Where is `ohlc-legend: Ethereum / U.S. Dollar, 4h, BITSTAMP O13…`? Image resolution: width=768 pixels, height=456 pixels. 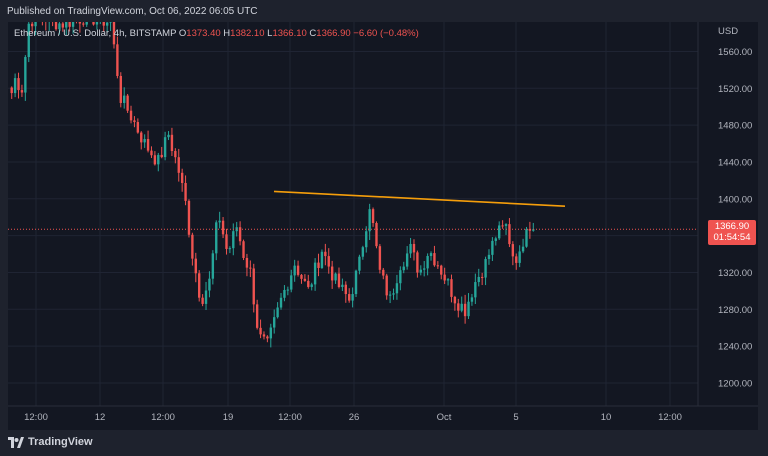
ohlc-legend: Ethereum / U.S. Dollar, 4h, BITSTAMP O13… is located at coordinates (216, 33).